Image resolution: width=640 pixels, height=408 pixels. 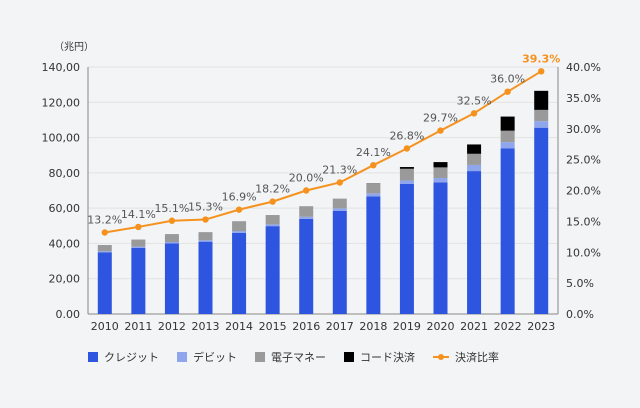 I want to click on legend-item-debit: デビット, so click(x=207, y=357).